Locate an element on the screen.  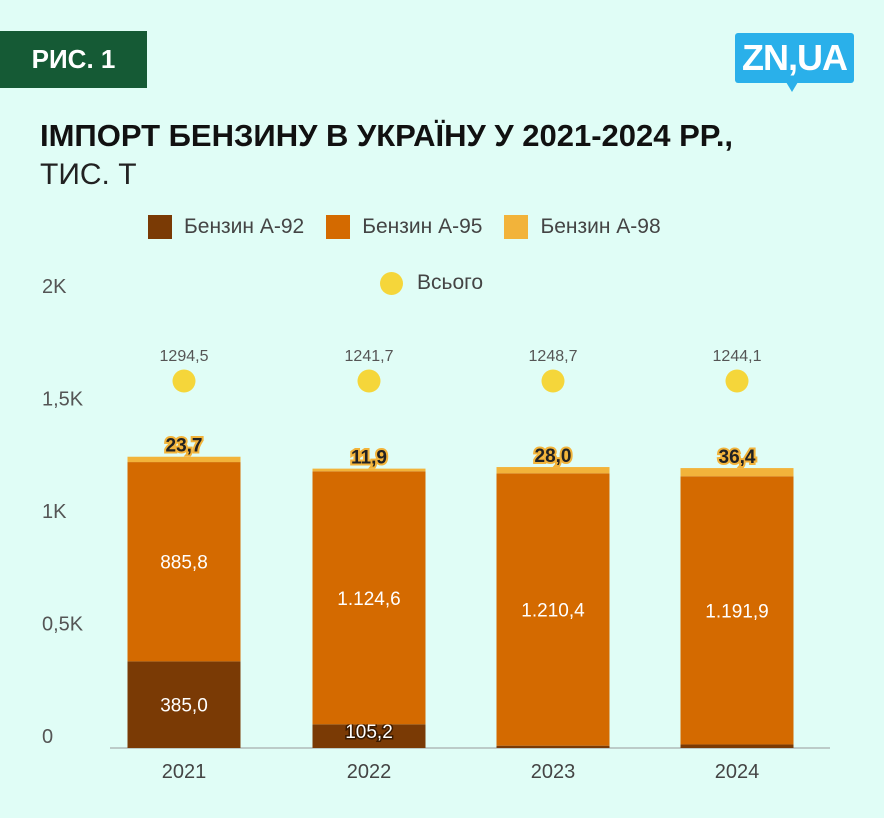
data-label: 385,0 is located at coordinates (184, 706).